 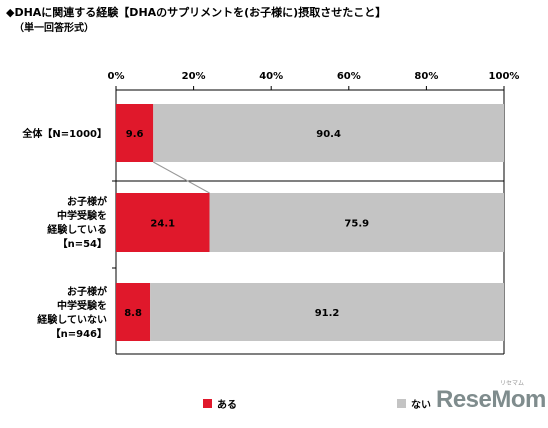 I want to click on data-label-0-1: 90.4, so click(x=328, y=134).